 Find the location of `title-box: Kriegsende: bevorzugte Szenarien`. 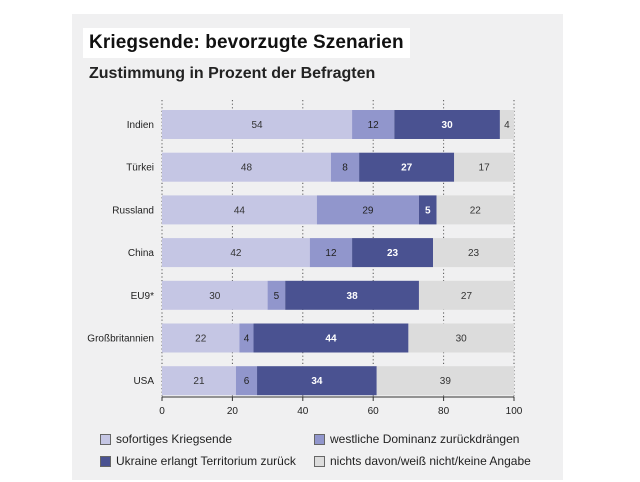

title-box: Kriegsende: bevorzugte Szenarien is located at coordinates (246, 43).